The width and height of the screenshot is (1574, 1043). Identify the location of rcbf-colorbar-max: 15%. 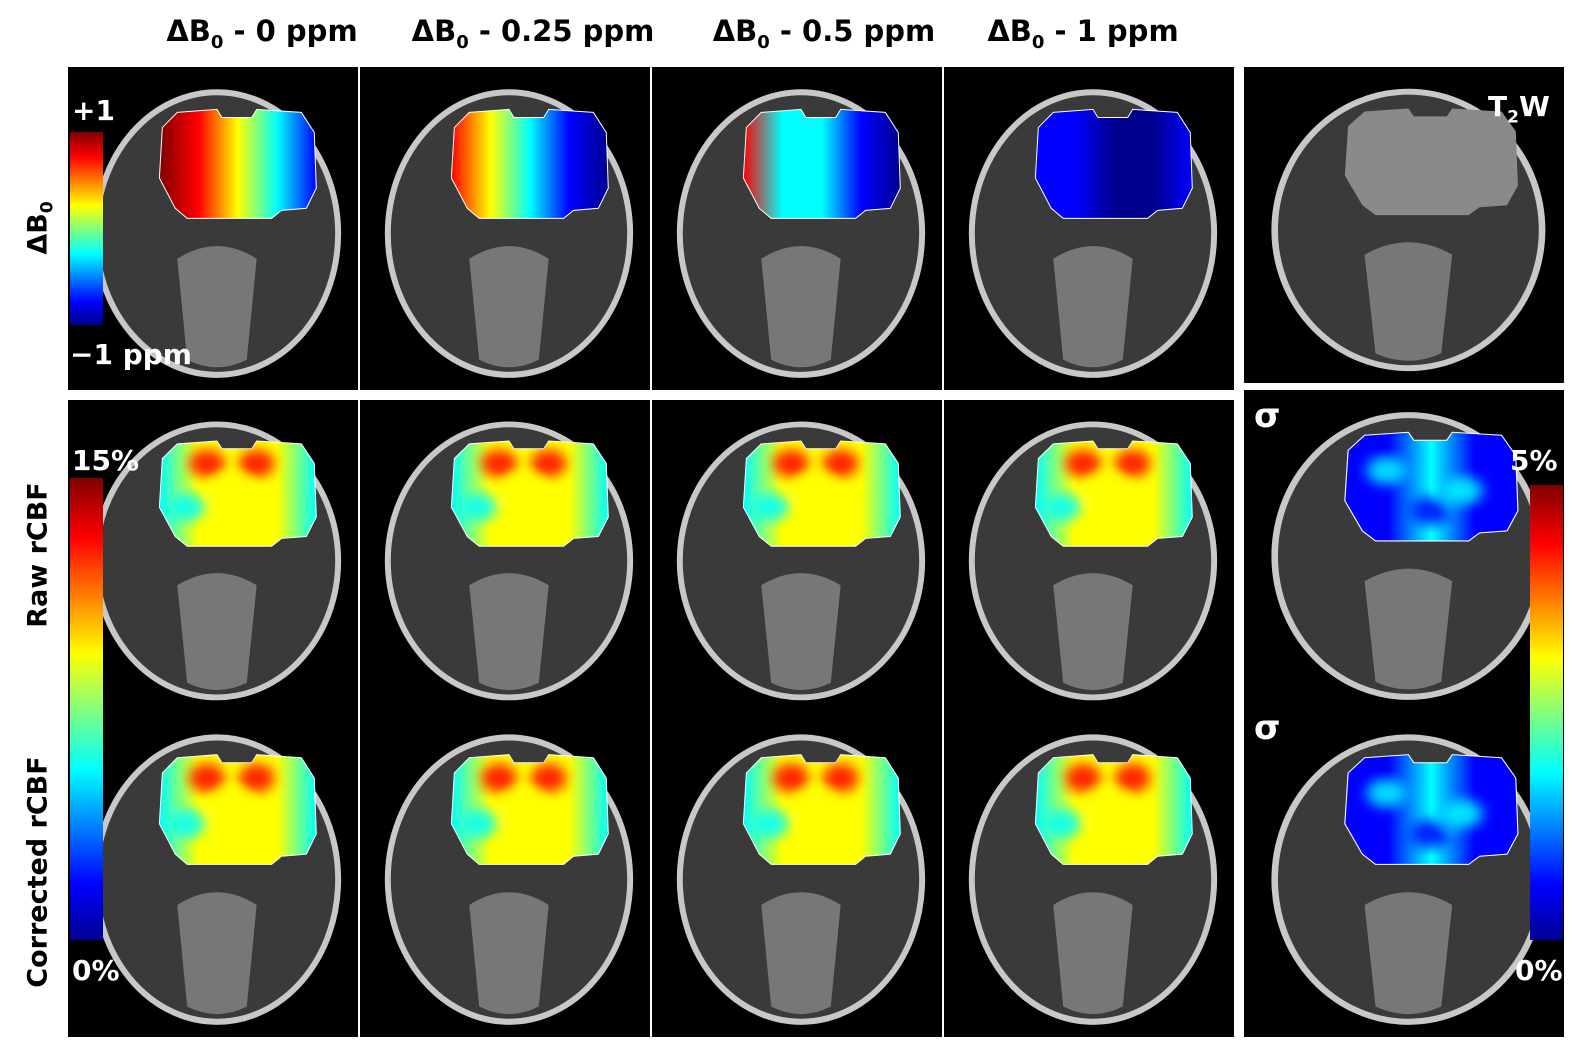
(106, 460).